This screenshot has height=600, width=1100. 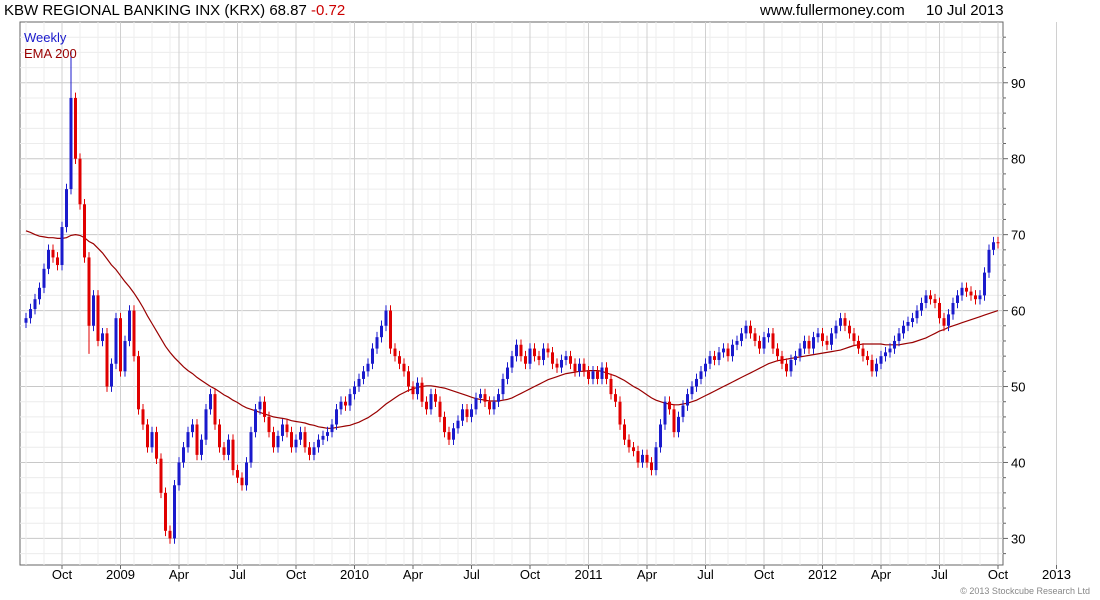 What do you see at coordinates (50, 46) in the screenshot?
I see `chart-legend: Weekly EMA 200` at bounding box center [50, 46].